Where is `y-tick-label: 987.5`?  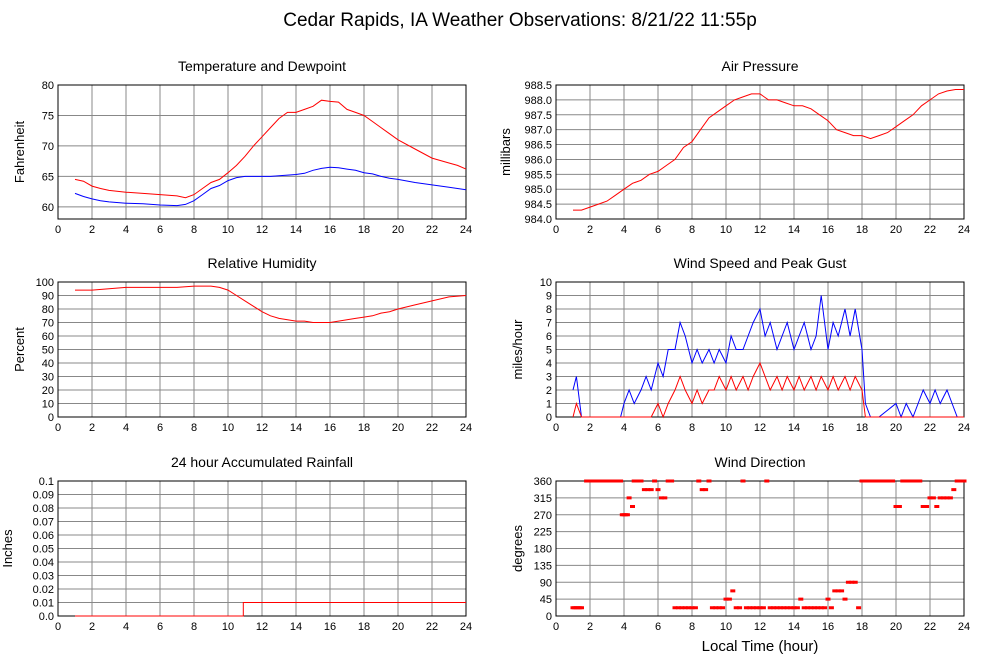
y-tick-label: 987.5 is located at coordinates (538, 116).